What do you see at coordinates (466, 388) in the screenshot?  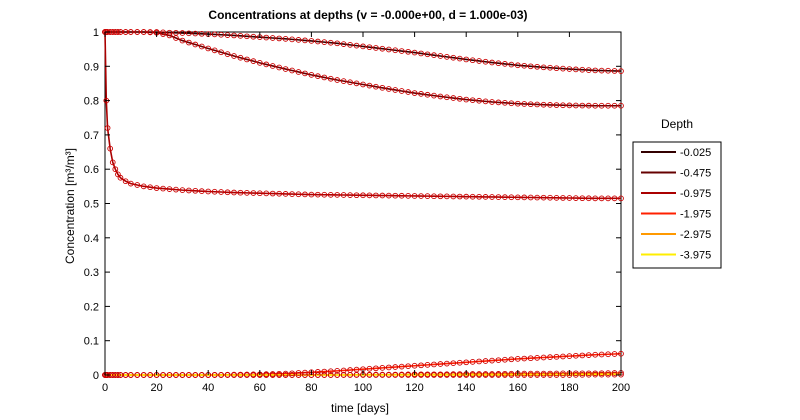 I see `x-tick-label: 140` at bounding box center [466, 388].